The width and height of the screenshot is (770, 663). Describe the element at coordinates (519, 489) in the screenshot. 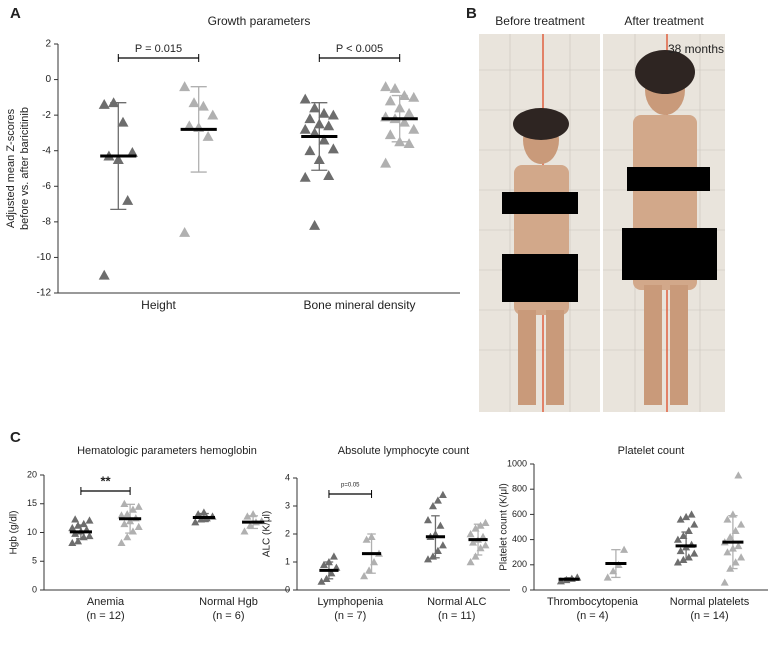

I see `y-tick-label: 800` at that location.